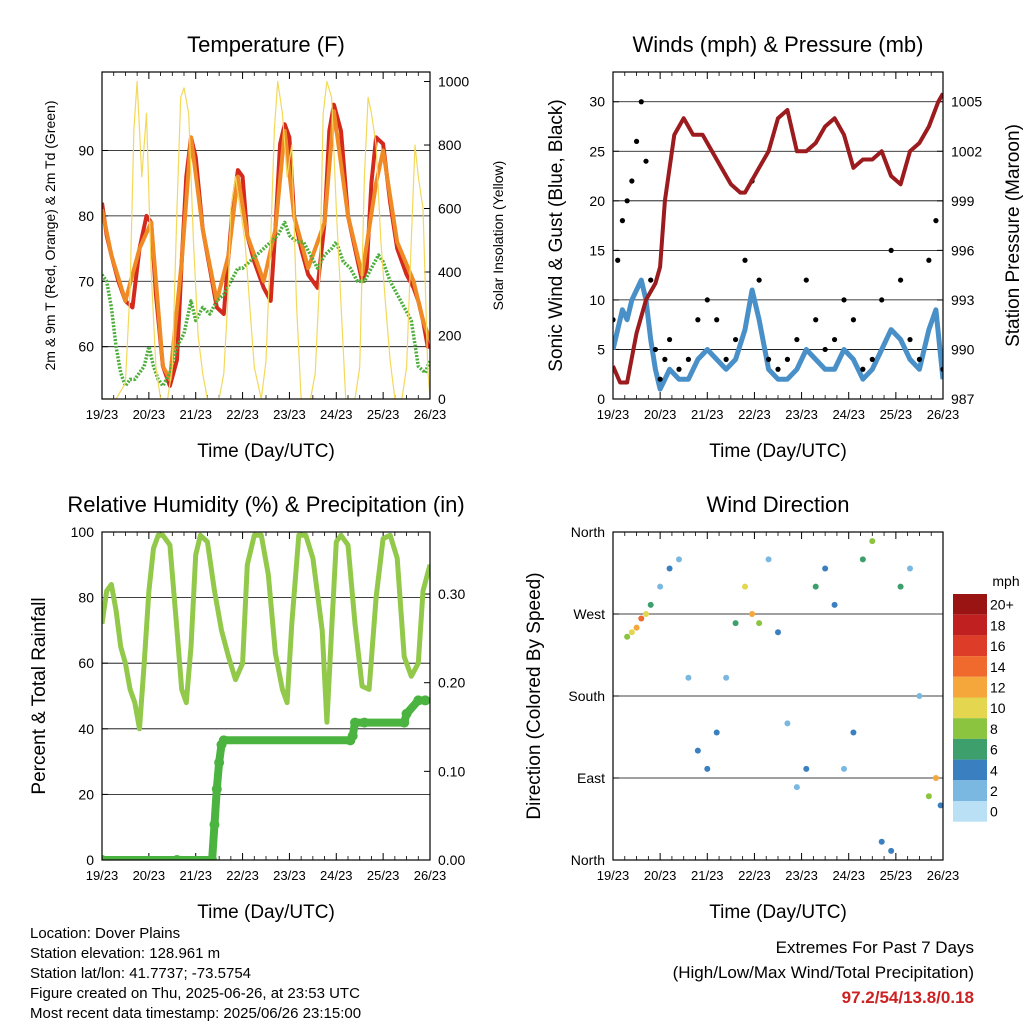 This screenshot has width=1024, height=1024. What do you see at coordinates (963, 201) in the screenshot?
I see `y2-tick-label: 999` at bounding box center [963, 201].